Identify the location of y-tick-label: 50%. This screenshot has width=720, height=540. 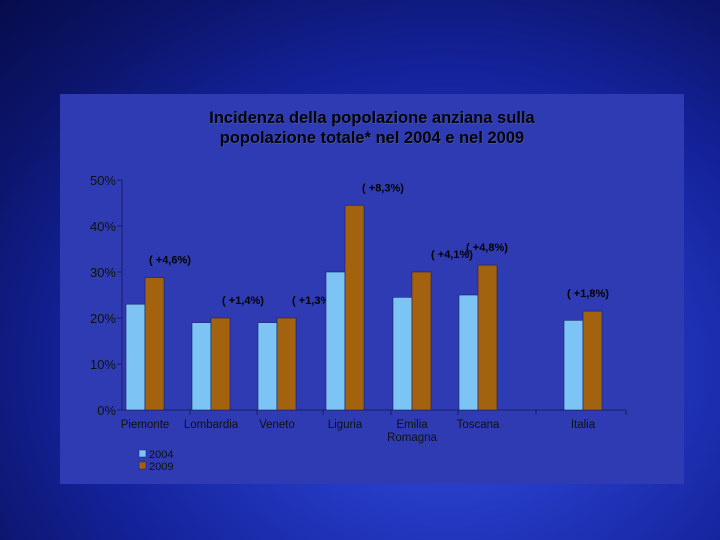
(103, 180).